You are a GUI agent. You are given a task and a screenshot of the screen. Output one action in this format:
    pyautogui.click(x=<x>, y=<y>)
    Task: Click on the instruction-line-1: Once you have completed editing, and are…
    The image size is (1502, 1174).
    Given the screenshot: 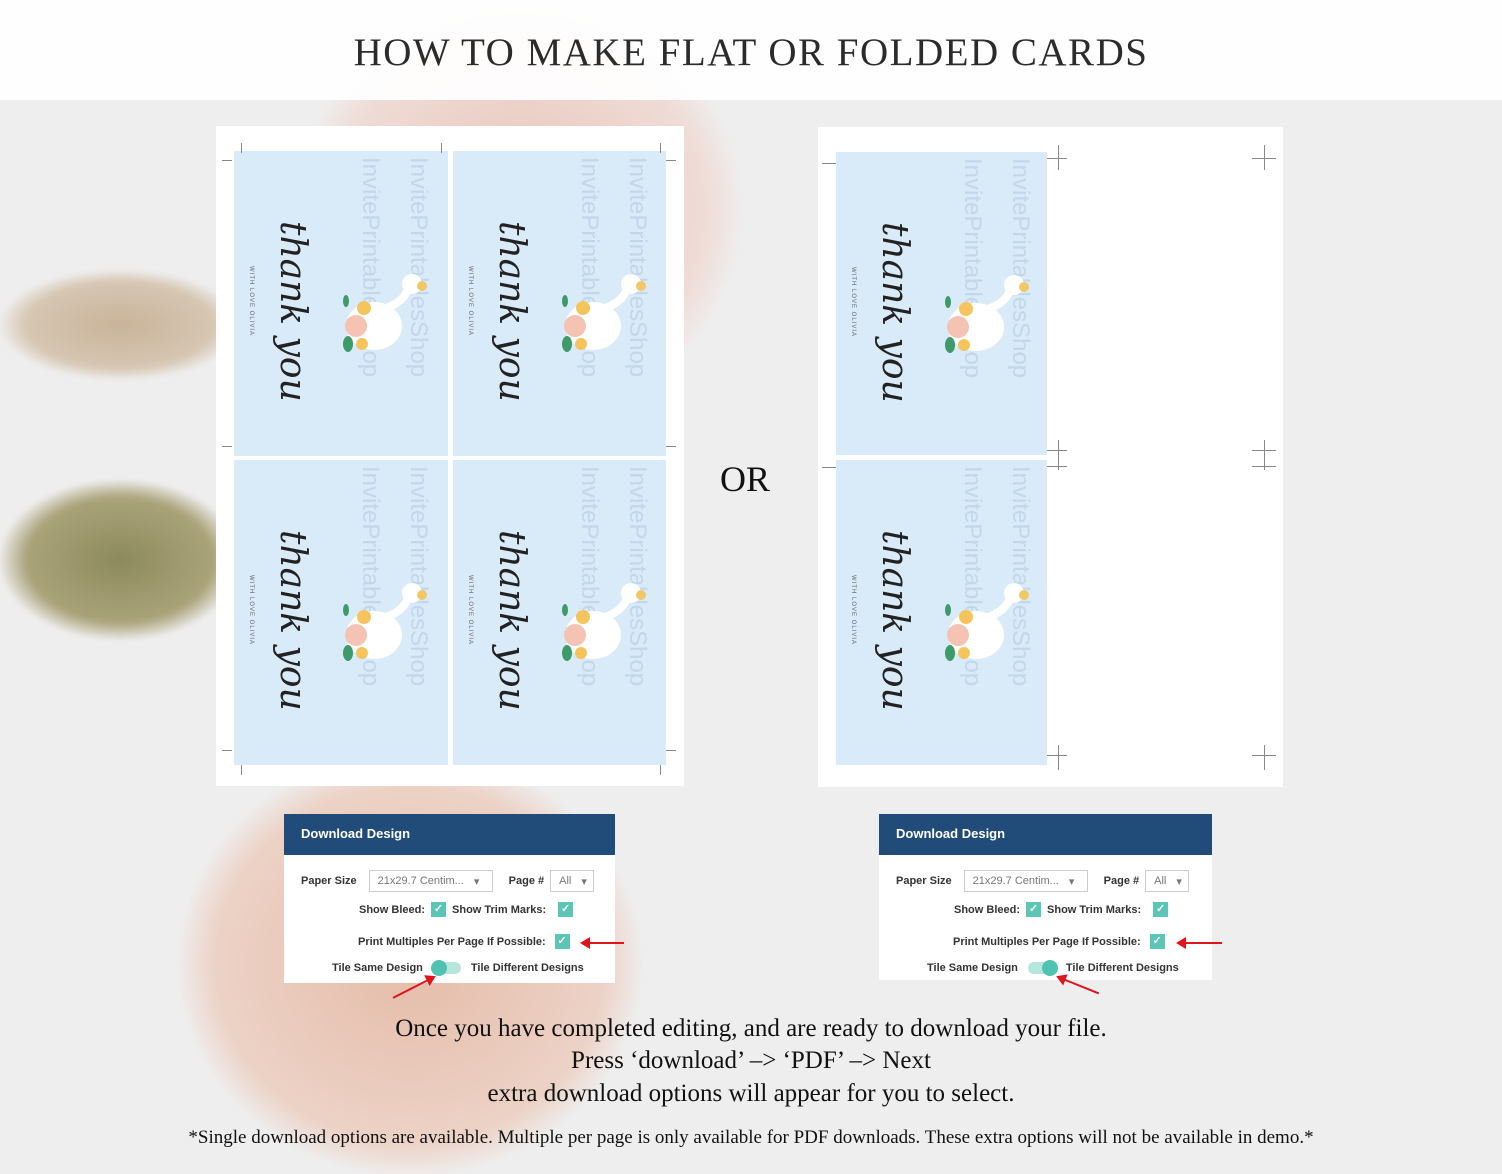 What is the action you would take?
    pyautogui.click(x=751, y=1028)
    